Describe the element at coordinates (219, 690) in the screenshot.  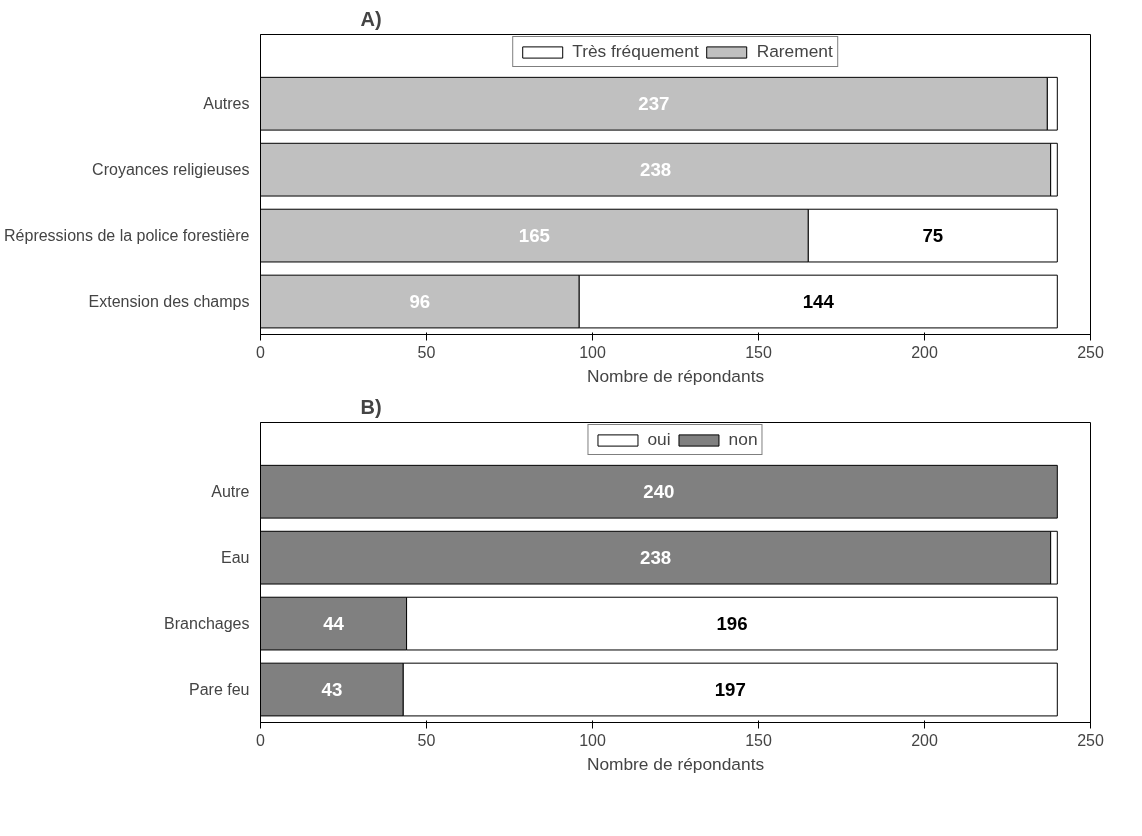
I see `y-tick-label: Pare feu` at that location.